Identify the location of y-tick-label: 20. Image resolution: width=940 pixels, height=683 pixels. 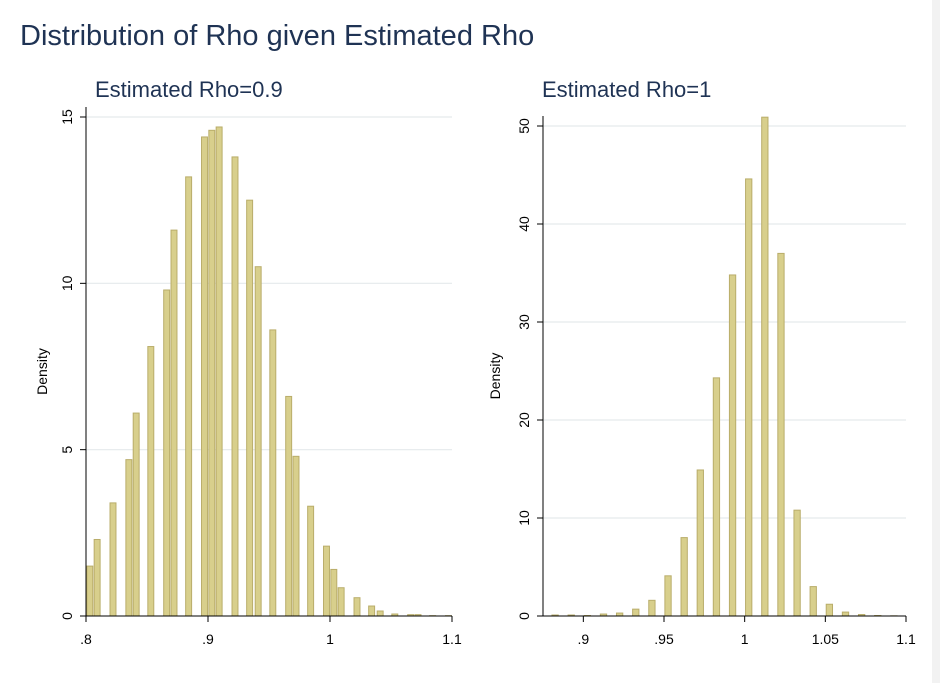
(524, 420).